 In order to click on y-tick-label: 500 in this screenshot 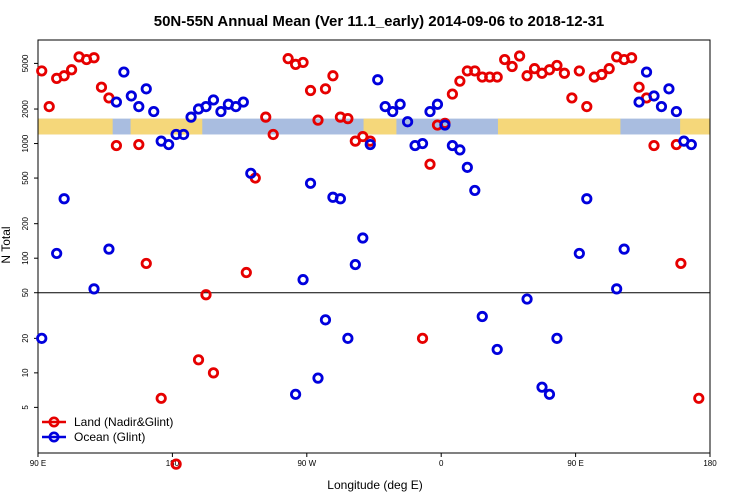, I will do `click(25, 178)`.